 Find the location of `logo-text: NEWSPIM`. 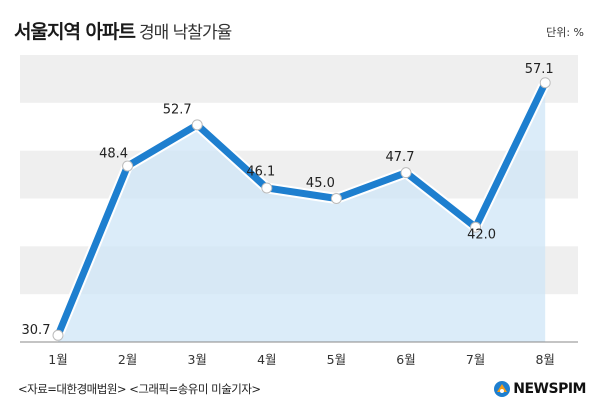

logo-text: NEWSPIM is located at coordinates (549, 389).